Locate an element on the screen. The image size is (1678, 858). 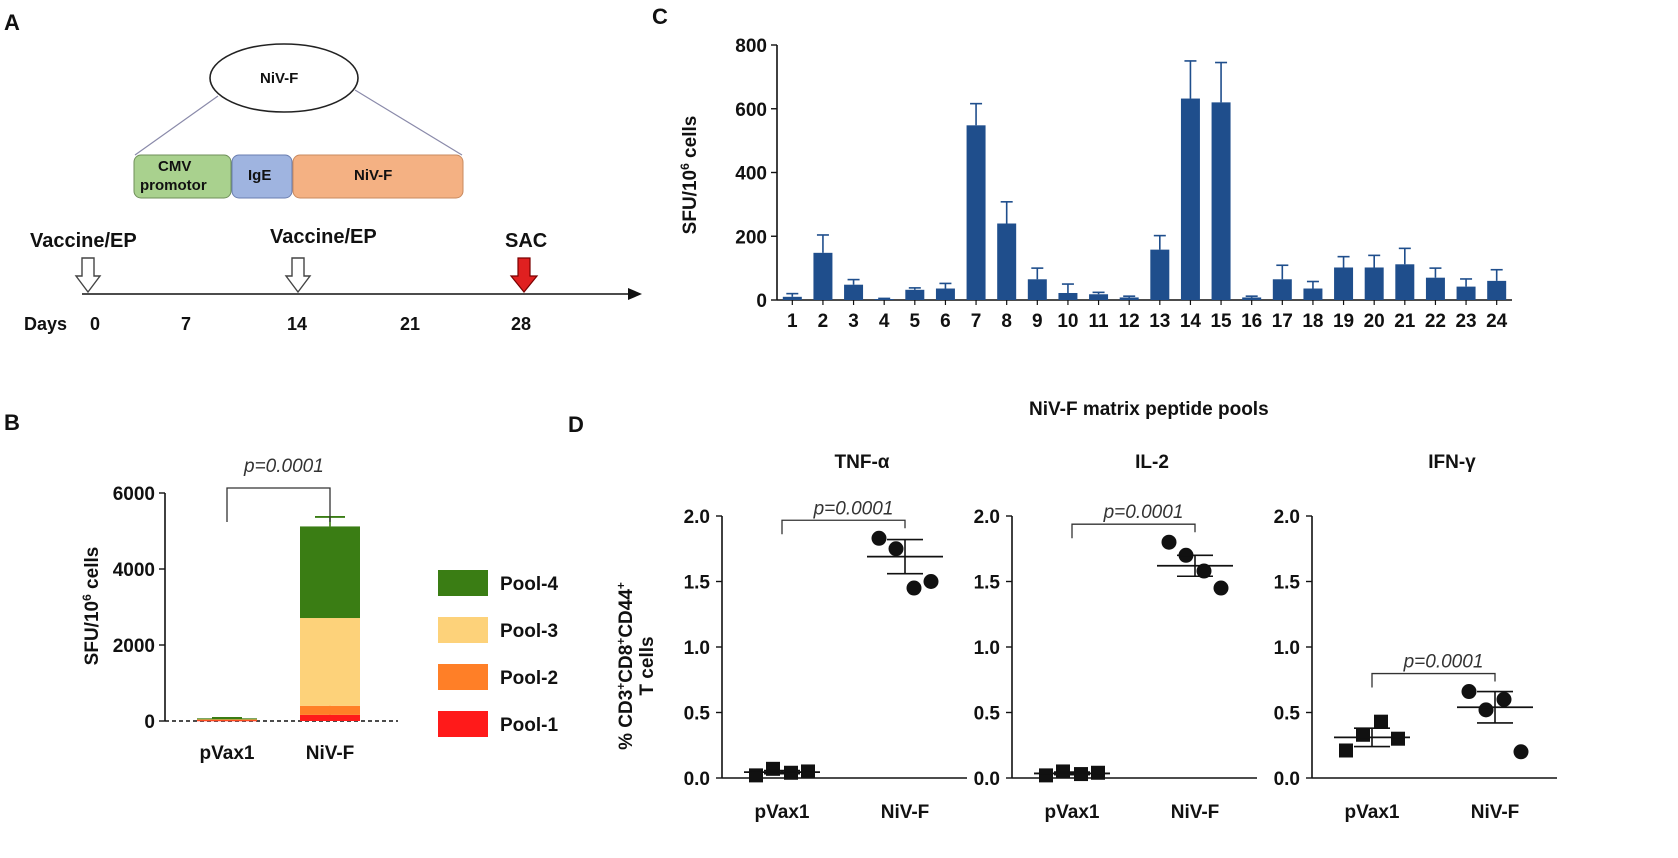
c-xtick-label: 24 is located at coordinates (1497, 321).